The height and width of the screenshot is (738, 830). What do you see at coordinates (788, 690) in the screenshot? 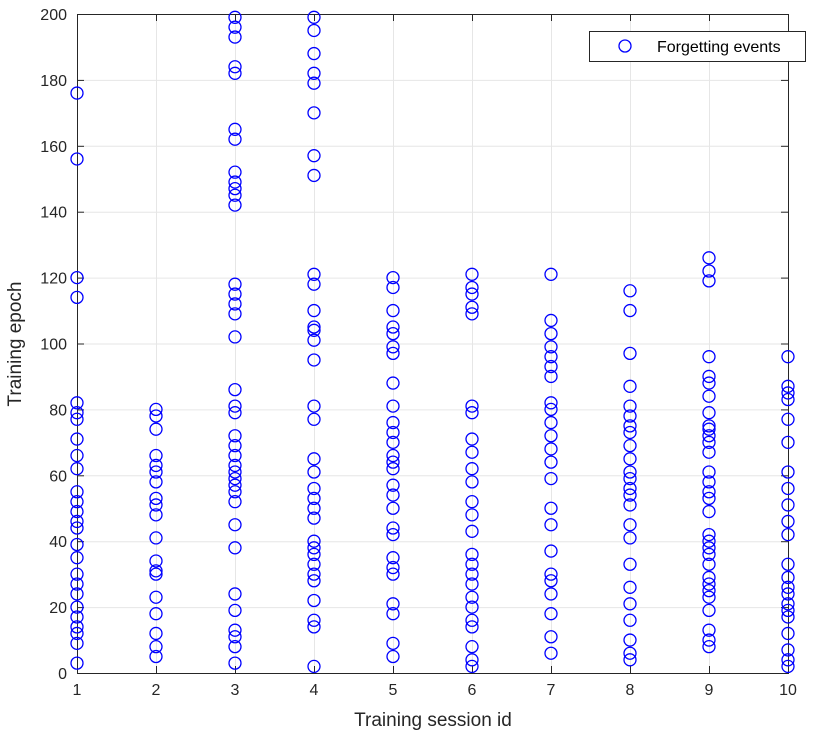
I see `x-tick-label: 10` at bounding box center [788, 690].